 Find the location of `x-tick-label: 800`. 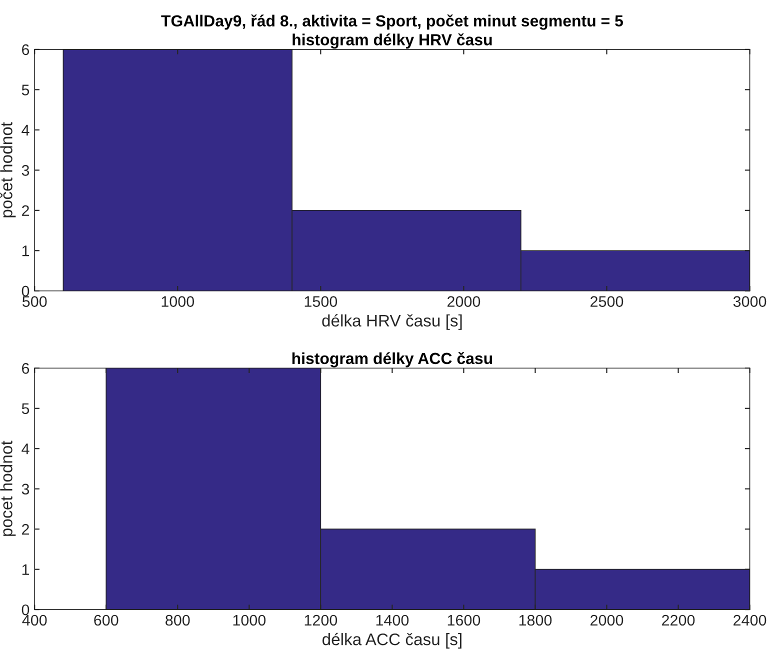

x-tick-label: 800 is located at coordinates (178, 620).